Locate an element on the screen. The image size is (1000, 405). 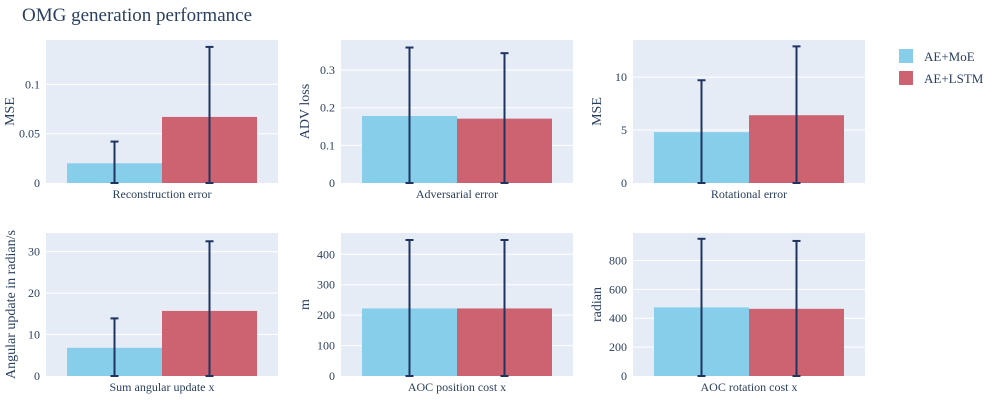
y-tick-label: 800 is located at coordinates (618, 260).